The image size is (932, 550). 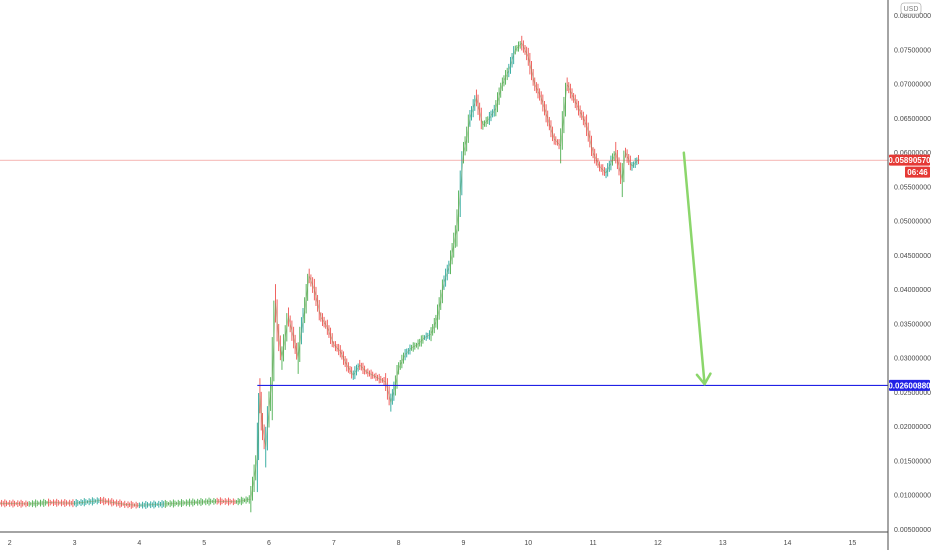 I want to click on y-tick-label: 0.03000000, so click(x=912, y=359).